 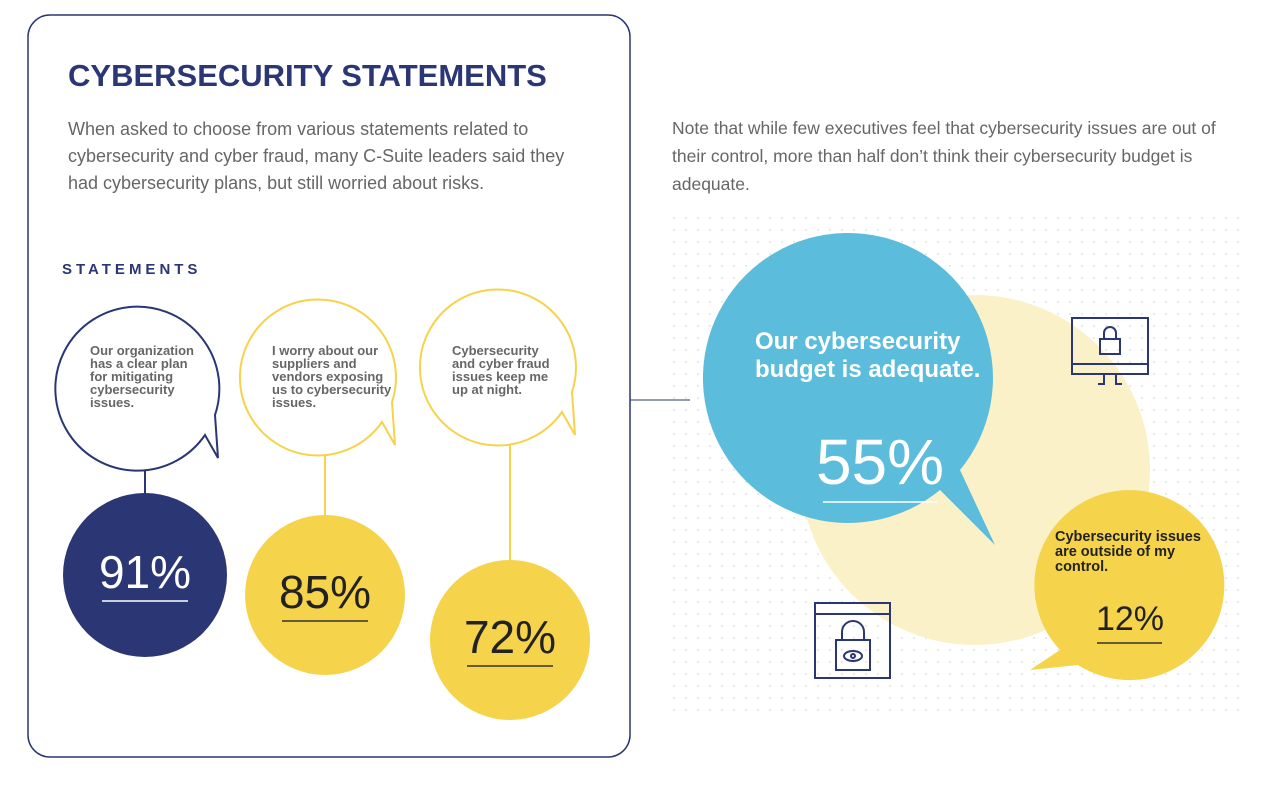 What do you see at coordinates (868, 355) in the screenshot?
I see `highlight-text: Our cybersecurity budget is adequate.` at bounding box center [868, 355].